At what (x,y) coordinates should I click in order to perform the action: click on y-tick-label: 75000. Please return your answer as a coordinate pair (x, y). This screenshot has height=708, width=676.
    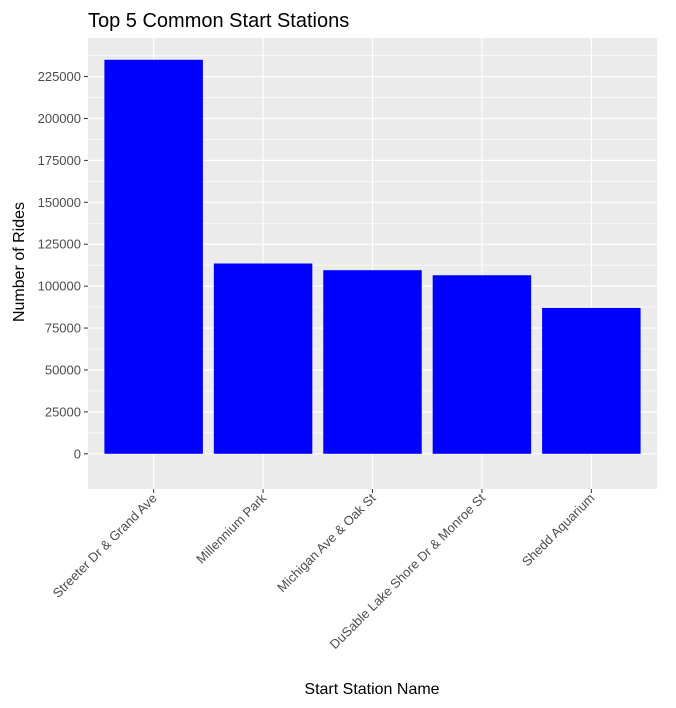
    Looking at the image, I should click on (63, 328).